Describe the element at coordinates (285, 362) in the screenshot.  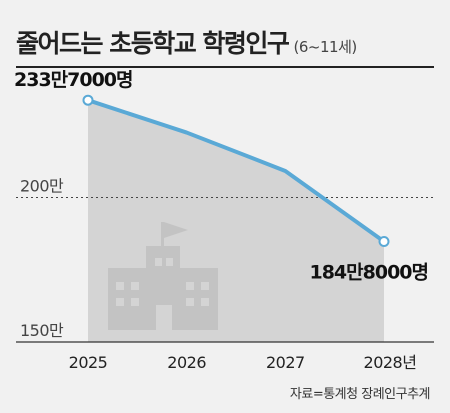
I see `x-tick-label: 2027` at that location.